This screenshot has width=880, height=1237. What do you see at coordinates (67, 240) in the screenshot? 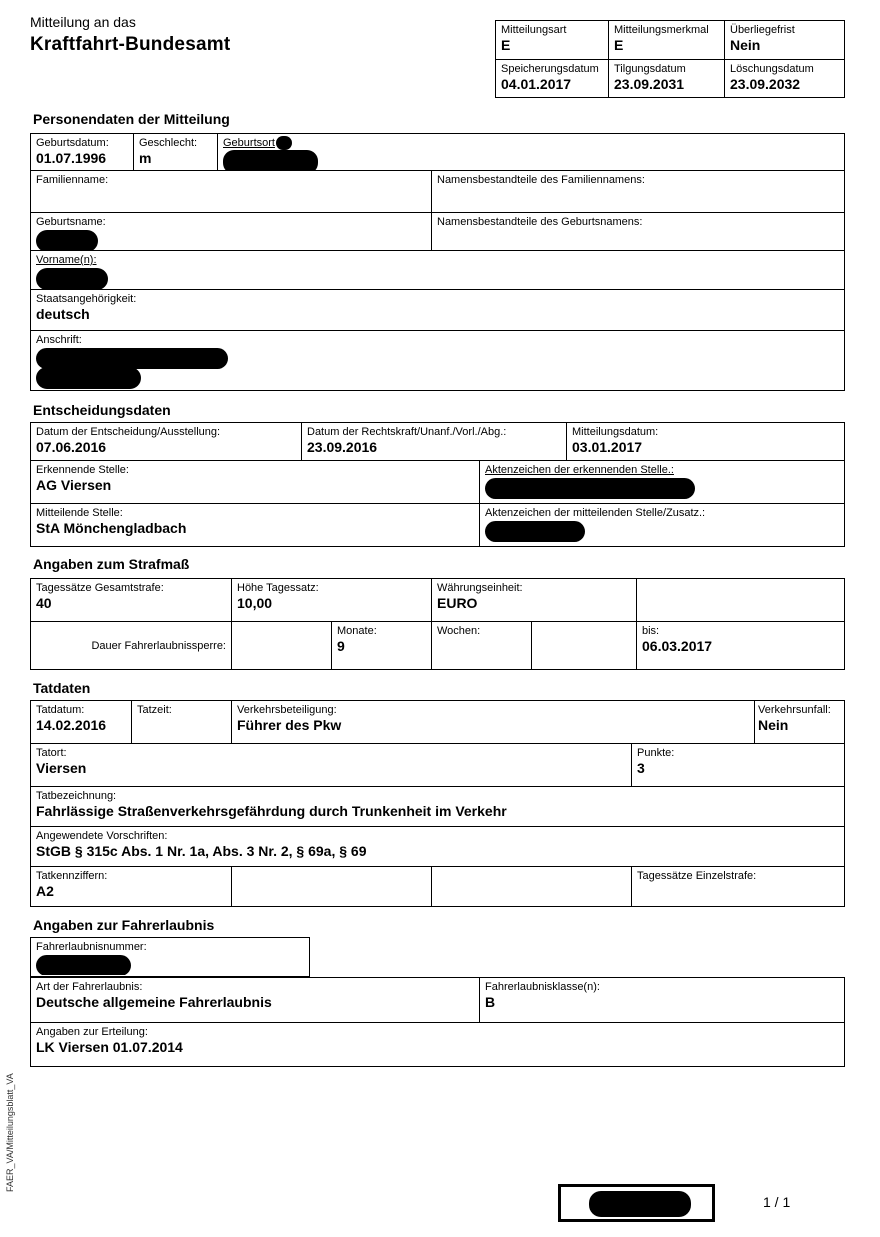
I see `redaction-geburtsname` at bounding box center [67, 240].